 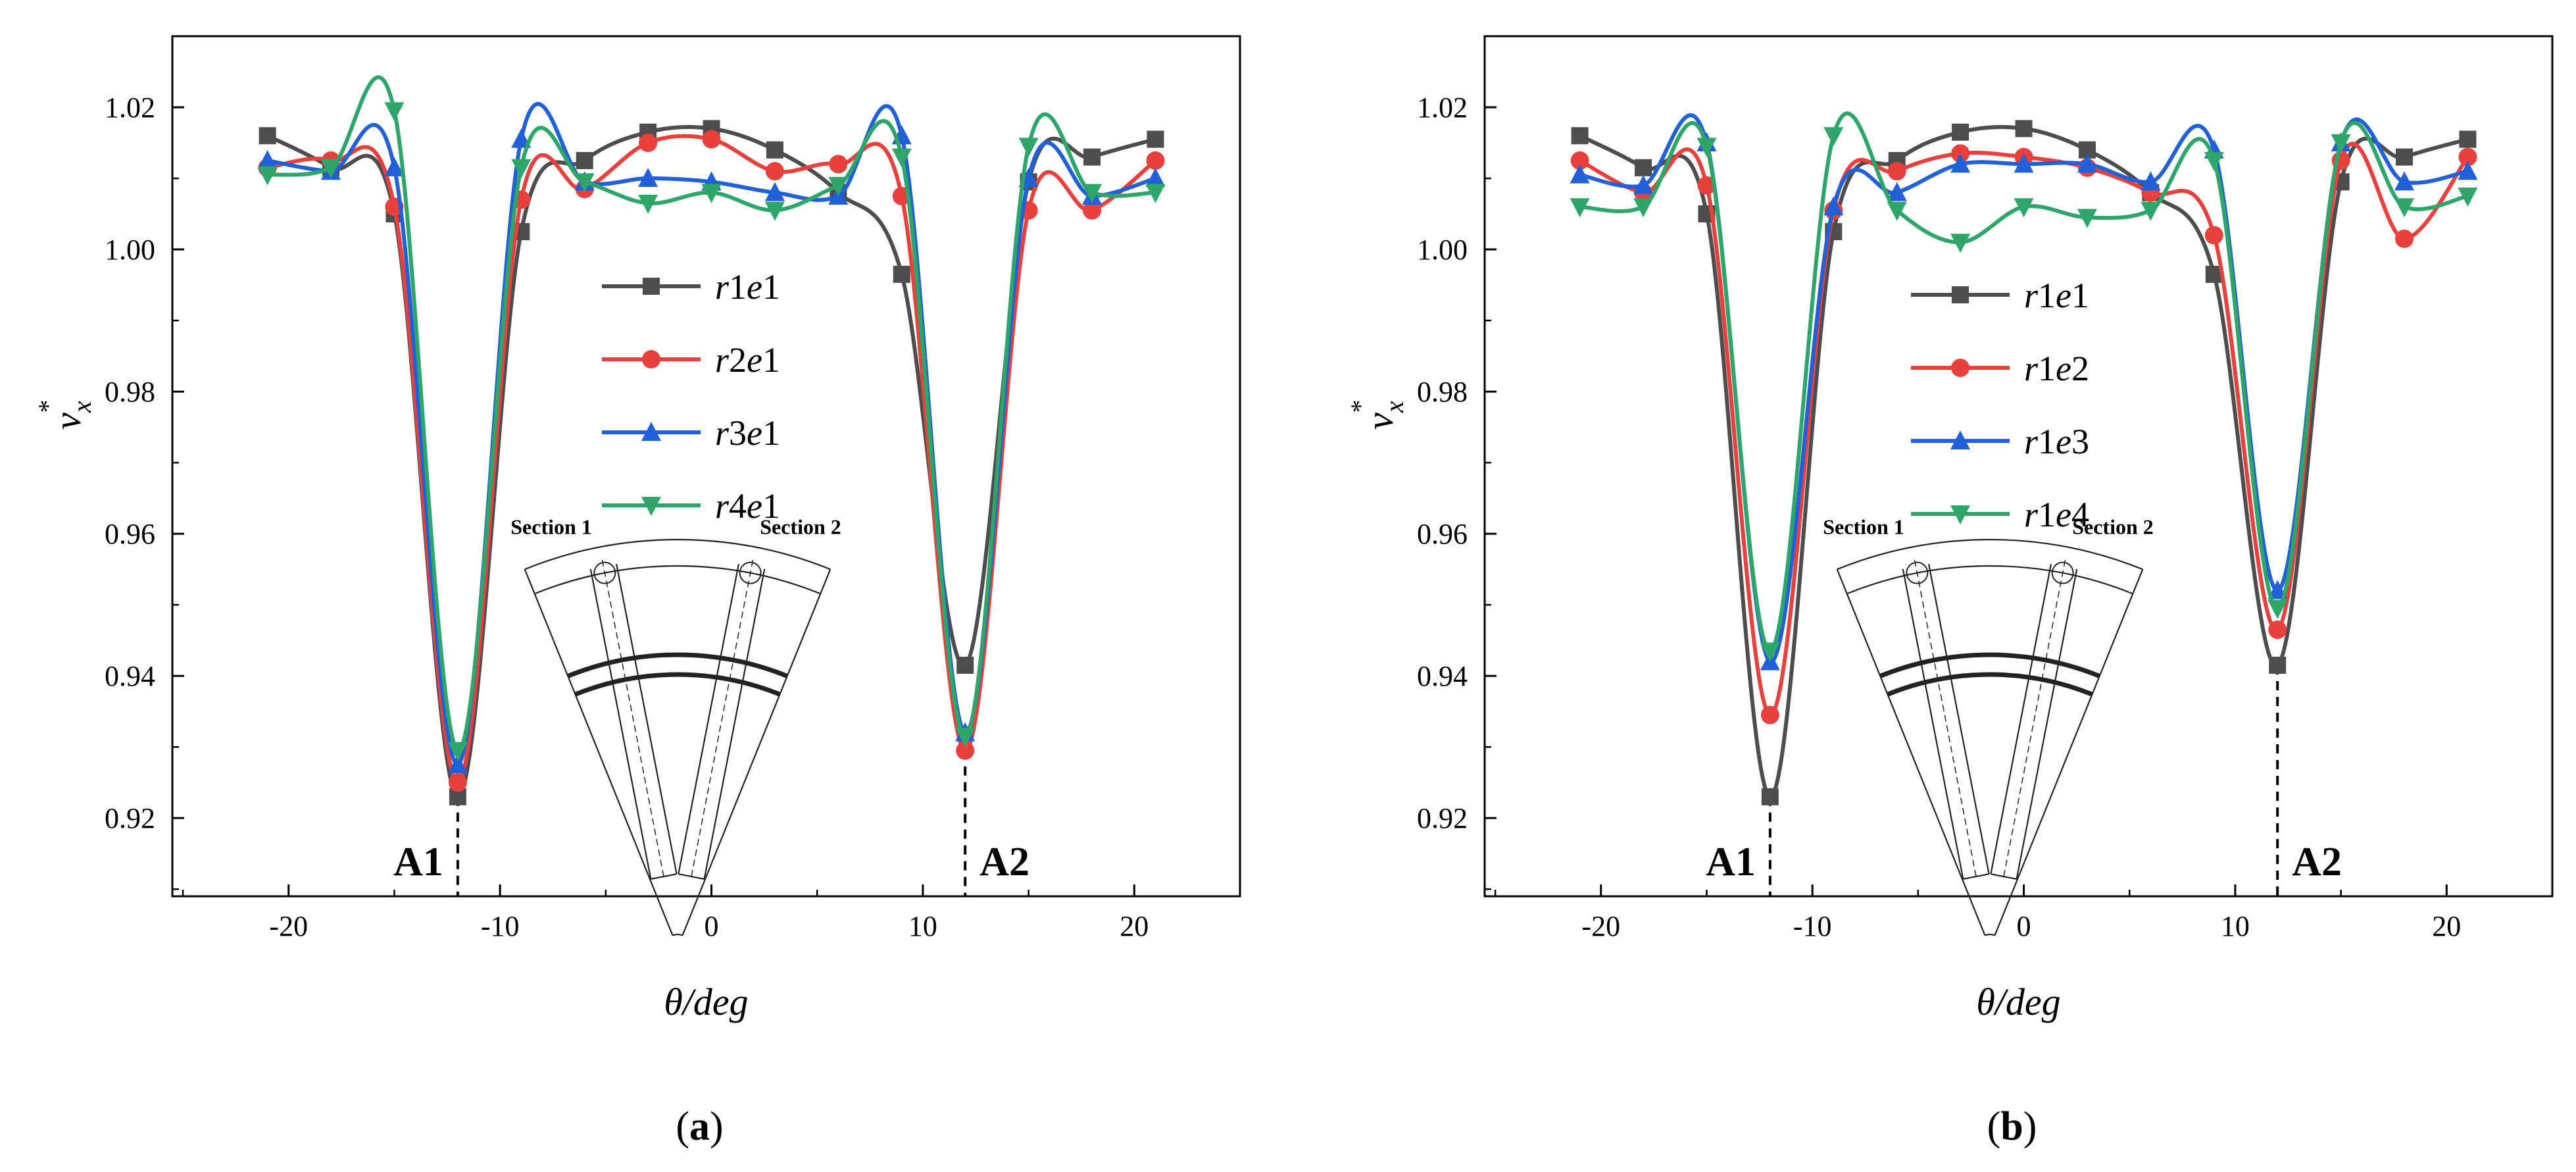 What do you see at coordinates (2000, 368) in the screenshot?
I see `legend-item-r1e2: r1e2` at bounding box center [2000, 368].